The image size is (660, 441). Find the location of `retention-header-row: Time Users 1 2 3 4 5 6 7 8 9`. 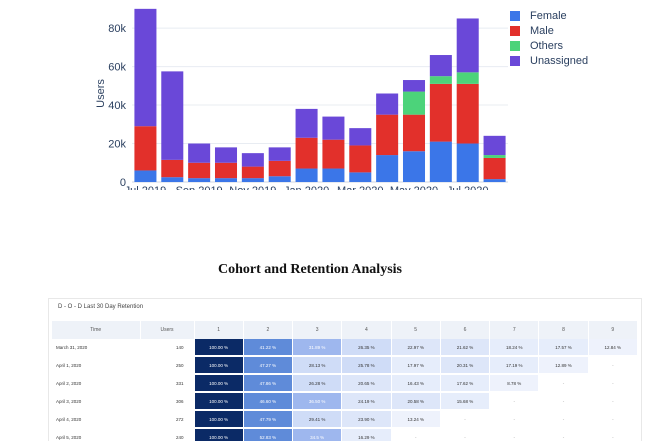

retention-header-row: Time Users 1 2 3 4 5 6 7 8 9 is located at coordinates (345, 330).